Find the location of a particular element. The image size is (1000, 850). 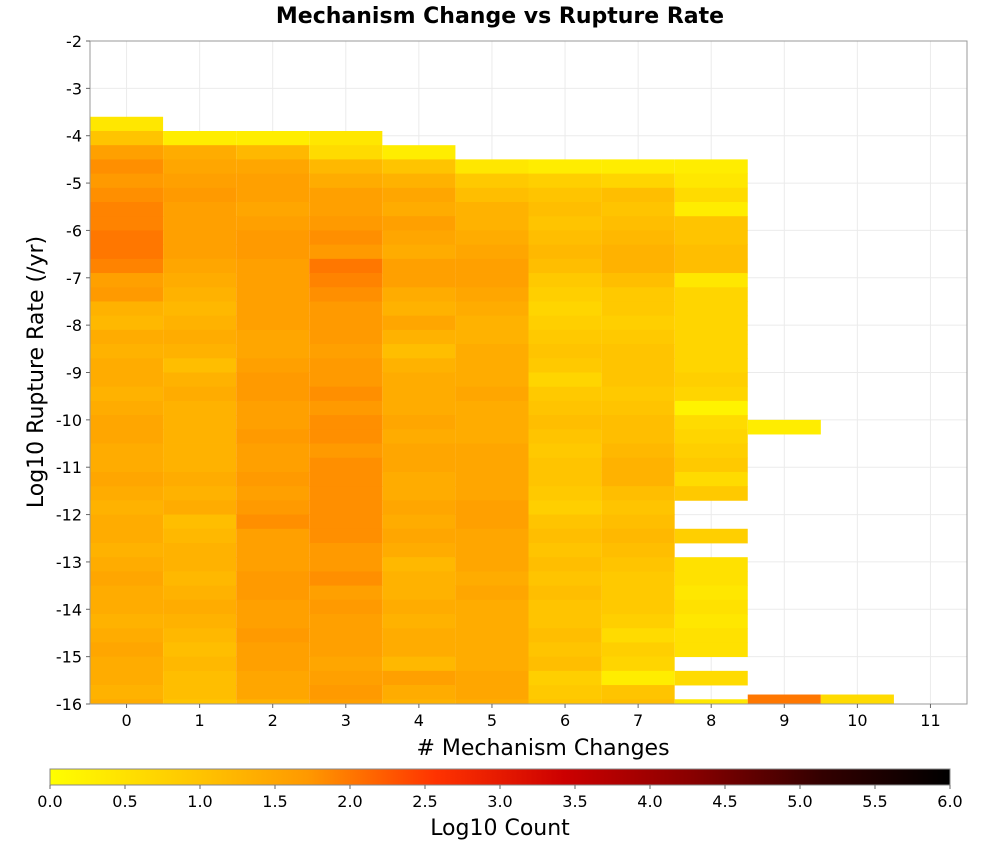

x-tick-label: 4 is located at coordinates (419, 720).